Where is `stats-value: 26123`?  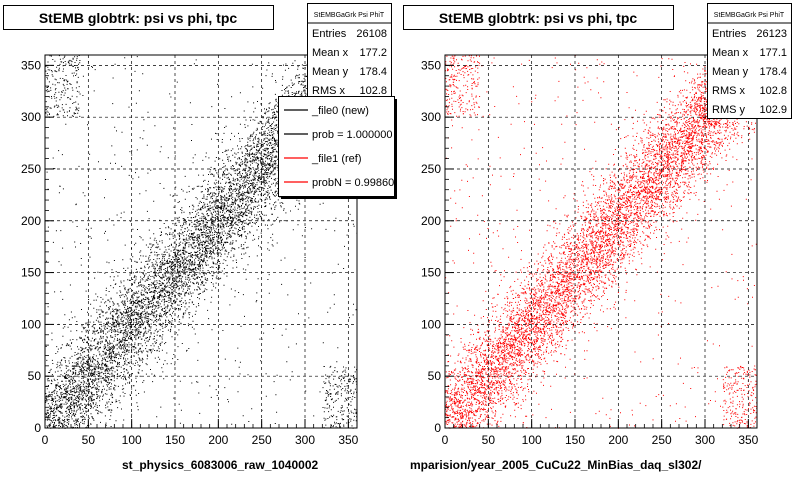
stats-value: 26123 is located at coordinates (771, 34).